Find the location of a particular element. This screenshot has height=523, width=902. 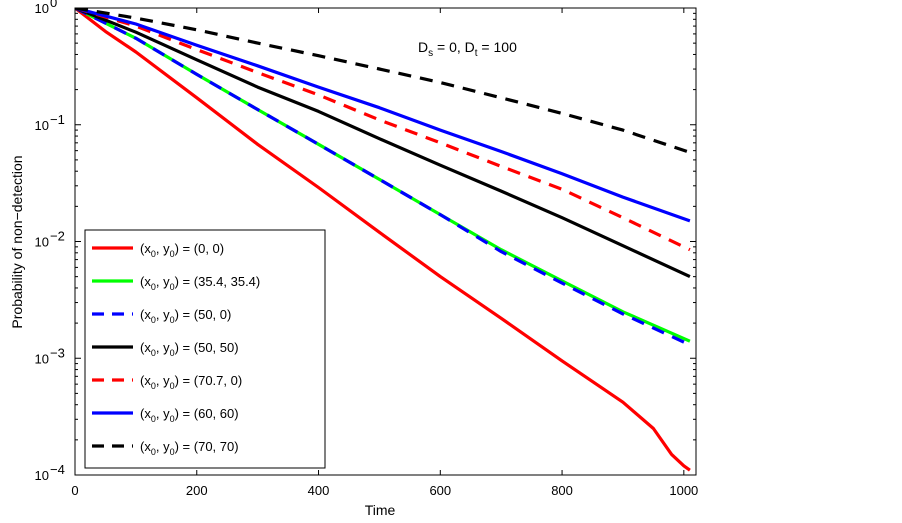

y-tick-exponent: 0 is located at coordinates (53, 5).